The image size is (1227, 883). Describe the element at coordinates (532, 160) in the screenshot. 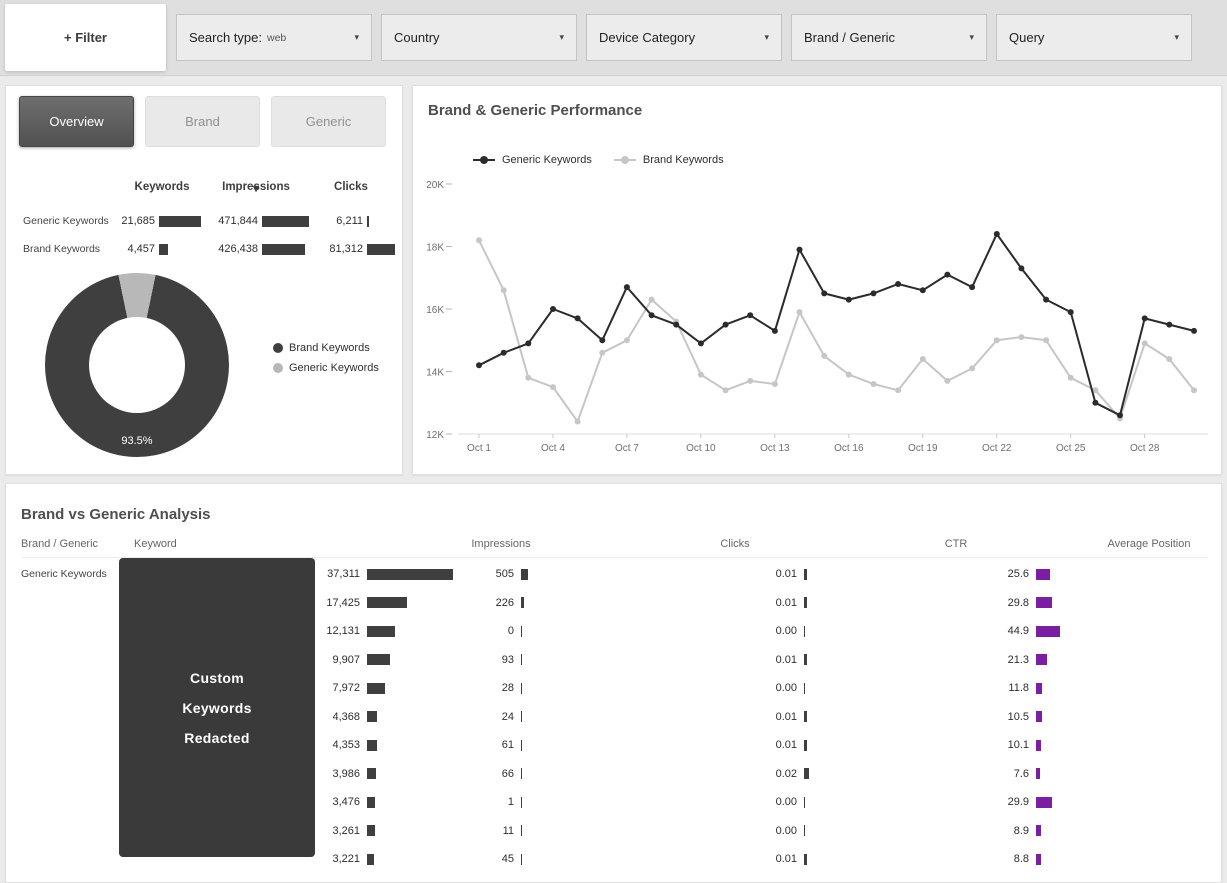

I see `chart-legend-item: Generic Keywords` at that location.